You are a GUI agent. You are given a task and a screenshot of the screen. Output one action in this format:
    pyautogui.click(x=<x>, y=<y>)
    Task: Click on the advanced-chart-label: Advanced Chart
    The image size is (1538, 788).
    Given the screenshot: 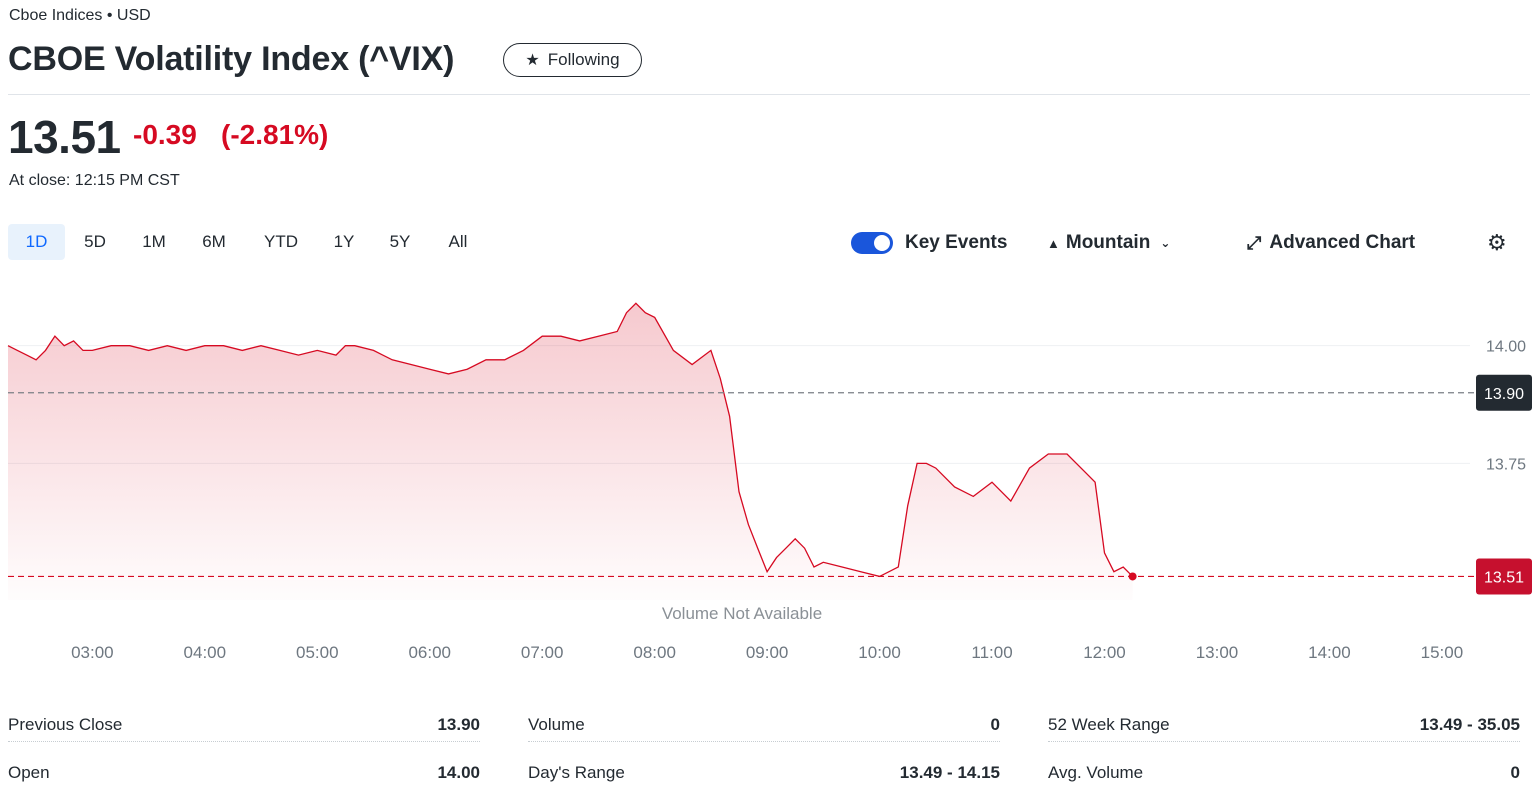 What is the action you would take?
    pyautogui.click(x=1342, y=242)
    